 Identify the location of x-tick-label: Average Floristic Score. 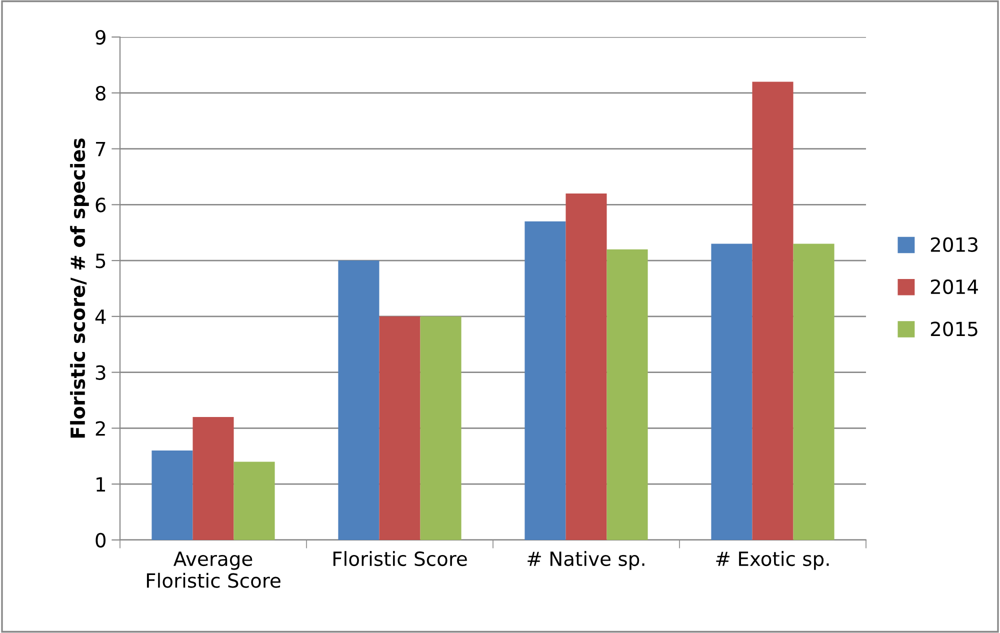
(213, 570).